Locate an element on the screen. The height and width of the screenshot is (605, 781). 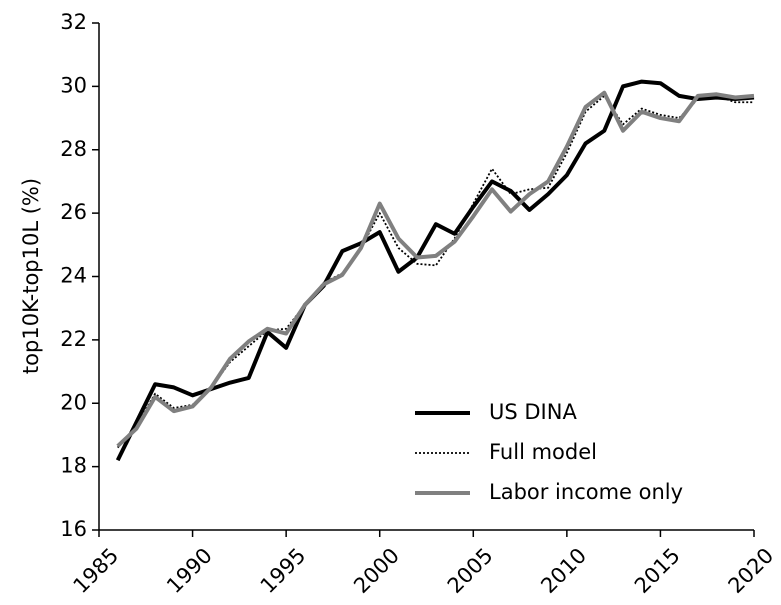
x-tick-label: 1990 is located at coordinates (189, 570).